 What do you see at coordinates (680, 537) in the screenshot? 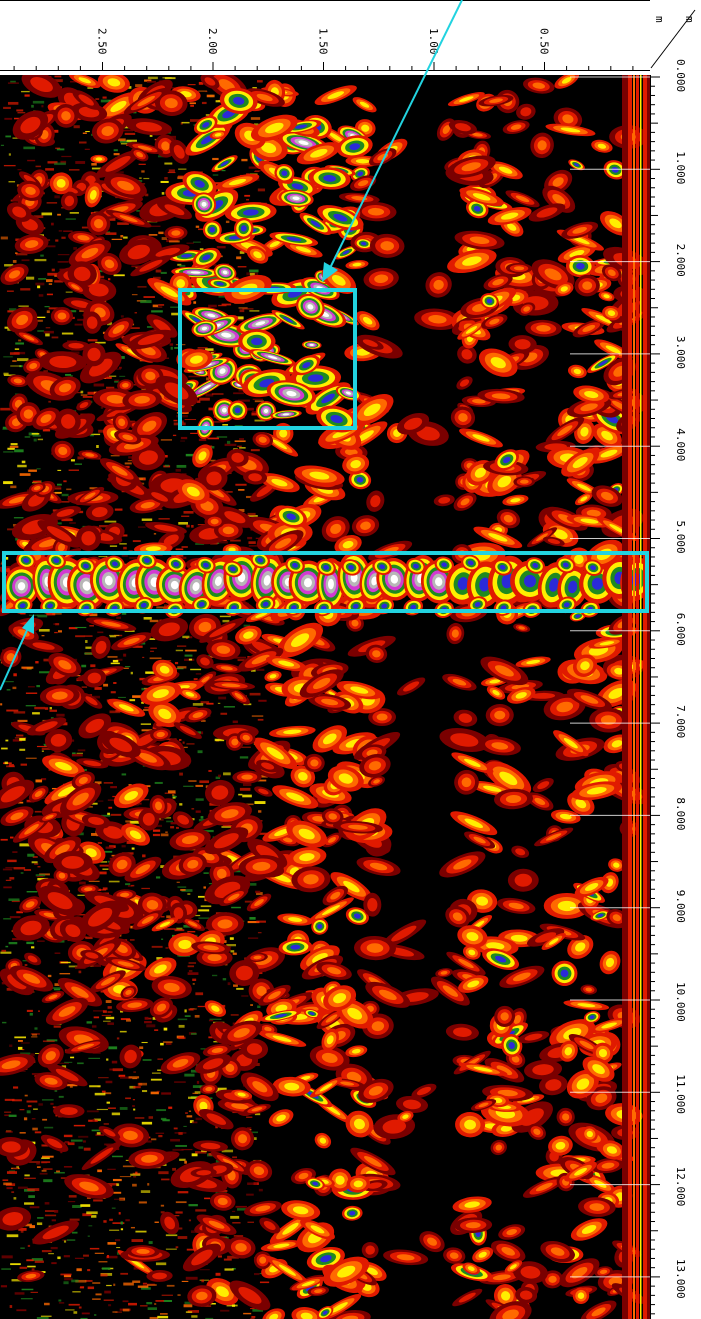
I see `distance-tick-label: 5.000` at bounding box center [680, 537].